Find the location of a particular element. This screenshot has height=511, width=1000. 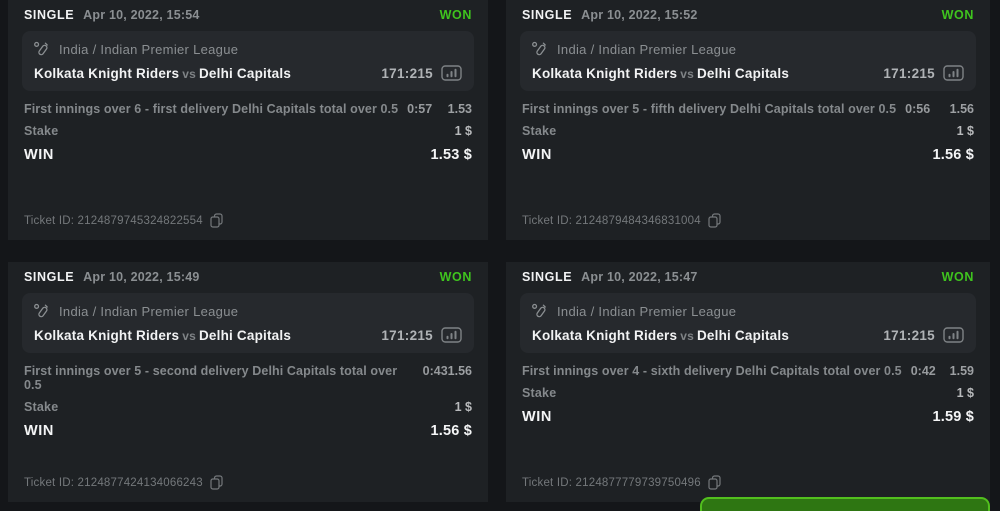

bet-datetime: Apr 10, 2022, 15:47 is located at coordinates (639, 277).